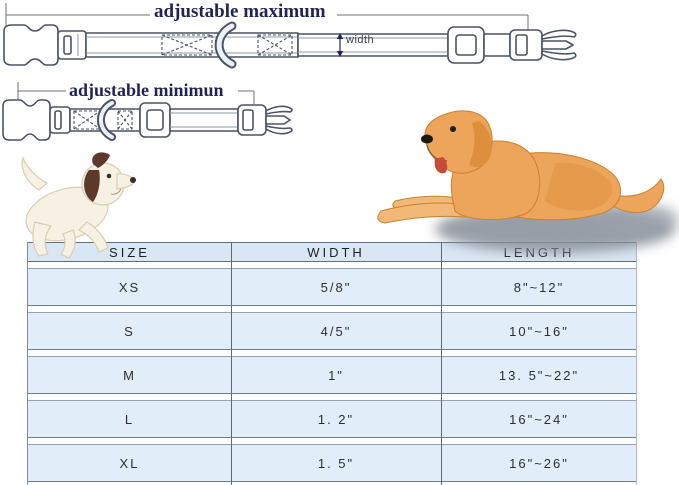 This screenshot has width=679, height=485. What do you see at coordinates (146, 90) in the screenshot?
I see `adjustable-minimum-label: adjustable minimun` at bounding box center [146, 90].